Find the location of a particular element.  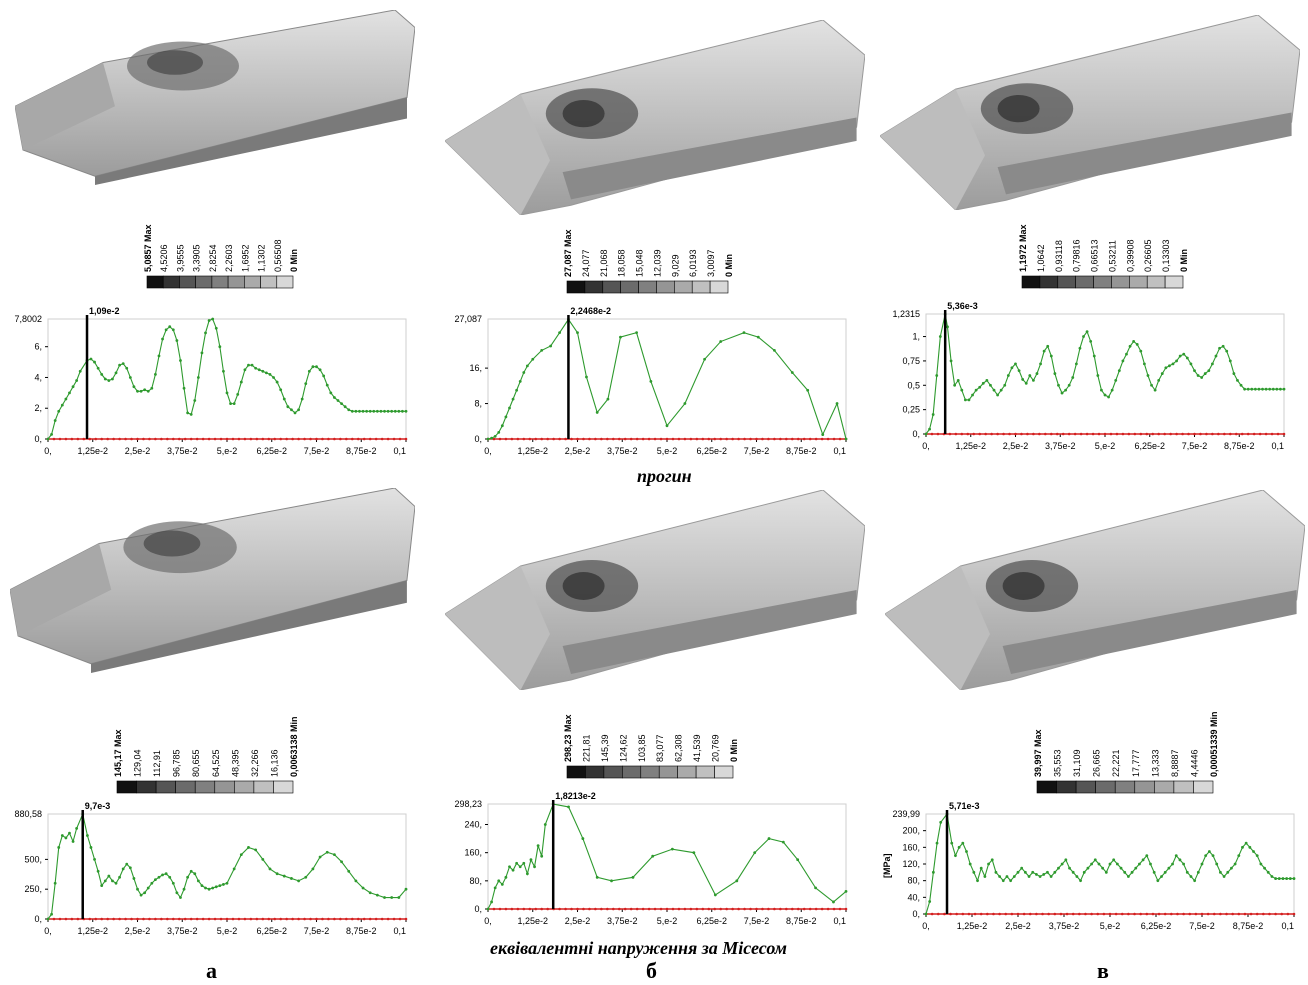

y-tick-label: 6, is located at coordinates (38, 347).